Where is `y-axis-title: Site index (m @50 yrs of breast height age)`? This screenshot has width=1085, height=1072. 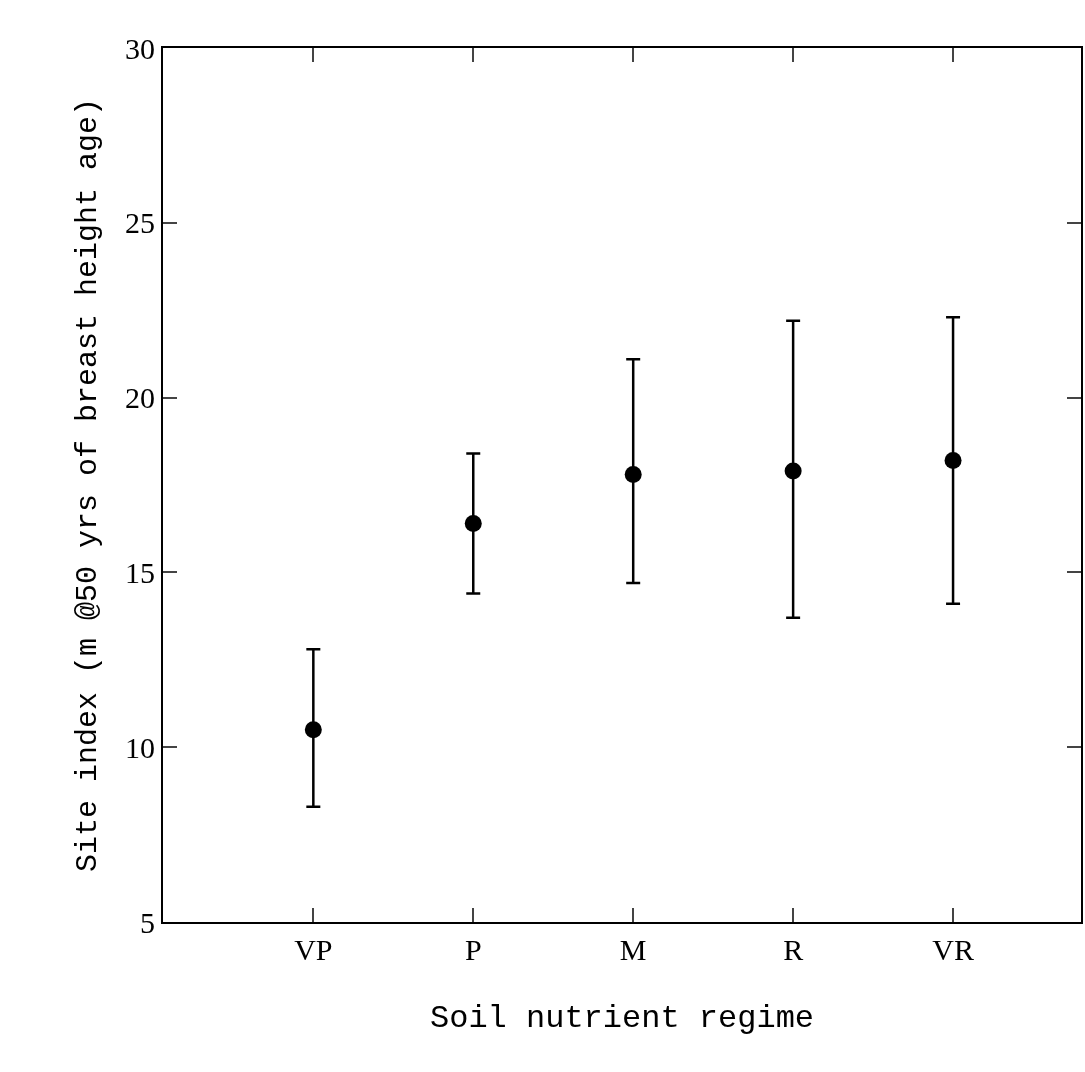 y-axis-title: Site index (m @50 yrs of breast height age) is located at coordinates (87, 485).